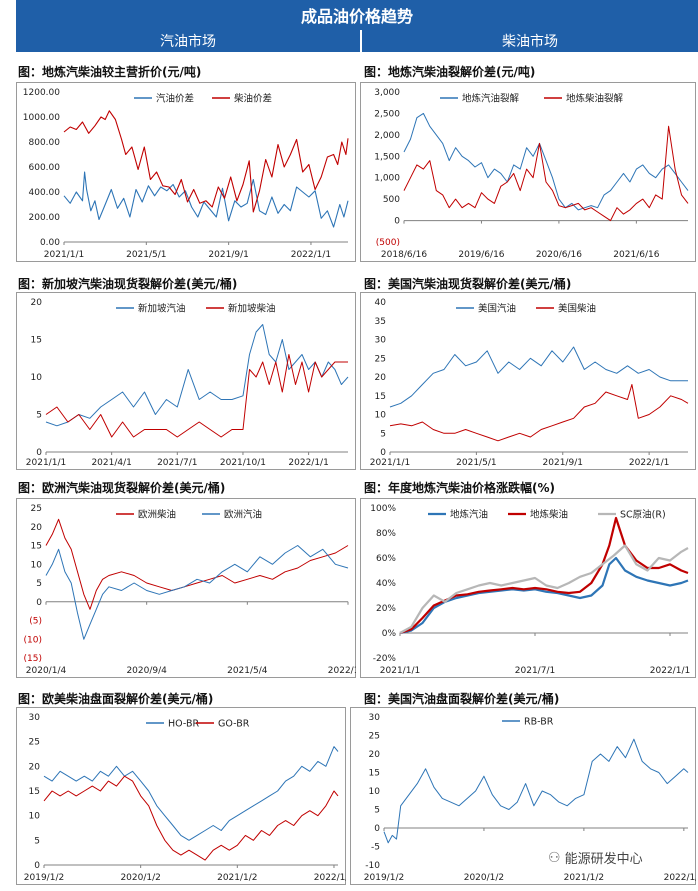 The height and width of the screenshot is (891, 698). What do you see at coordinates (643, 515) in the screenshot?
I see `legend-label: SC原油(R)` at bounding box center [643, 515].